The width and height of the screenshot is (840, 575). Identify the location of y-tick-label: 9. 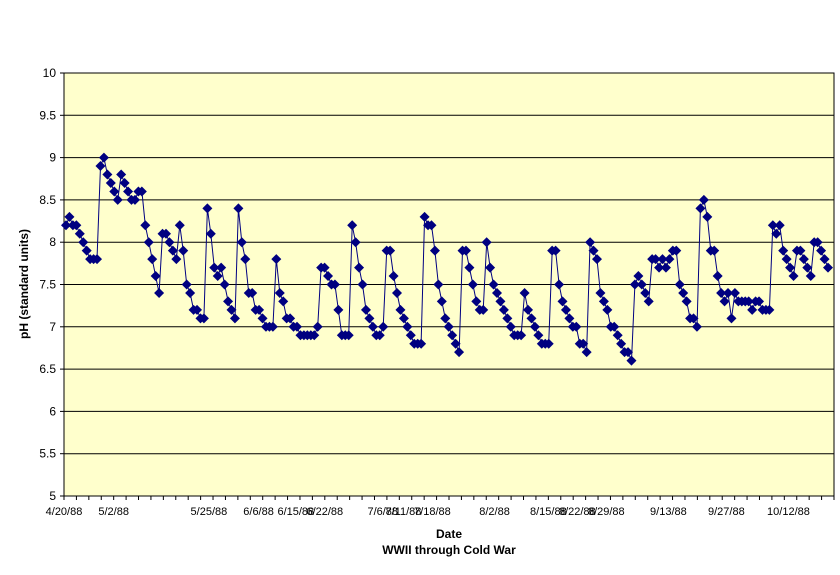
(52, 158).